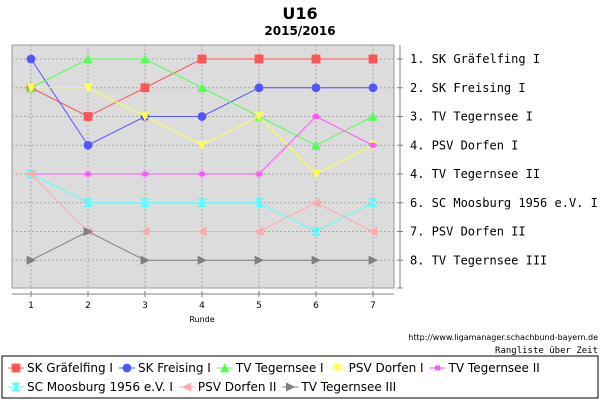 This screenshot has height=400, width=600. What do you see at coordinates (494, 368) in the screenshot?
I see `legend-label: TV Tegernsee II` at bounding box center [494, 368].